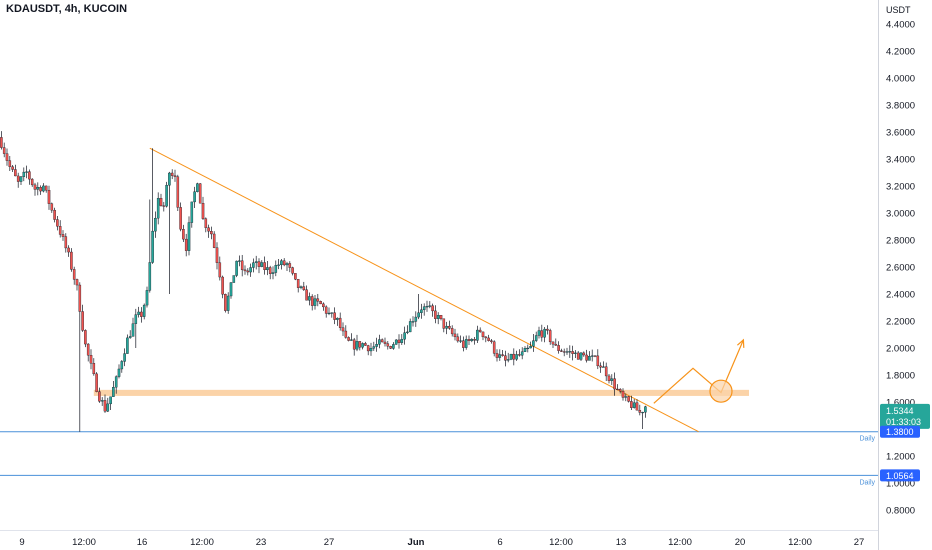 This screenshot has height=550, width=932. Describe the element at coordinates (698, 371) in the screenshot. I see `projection-path` at that location.